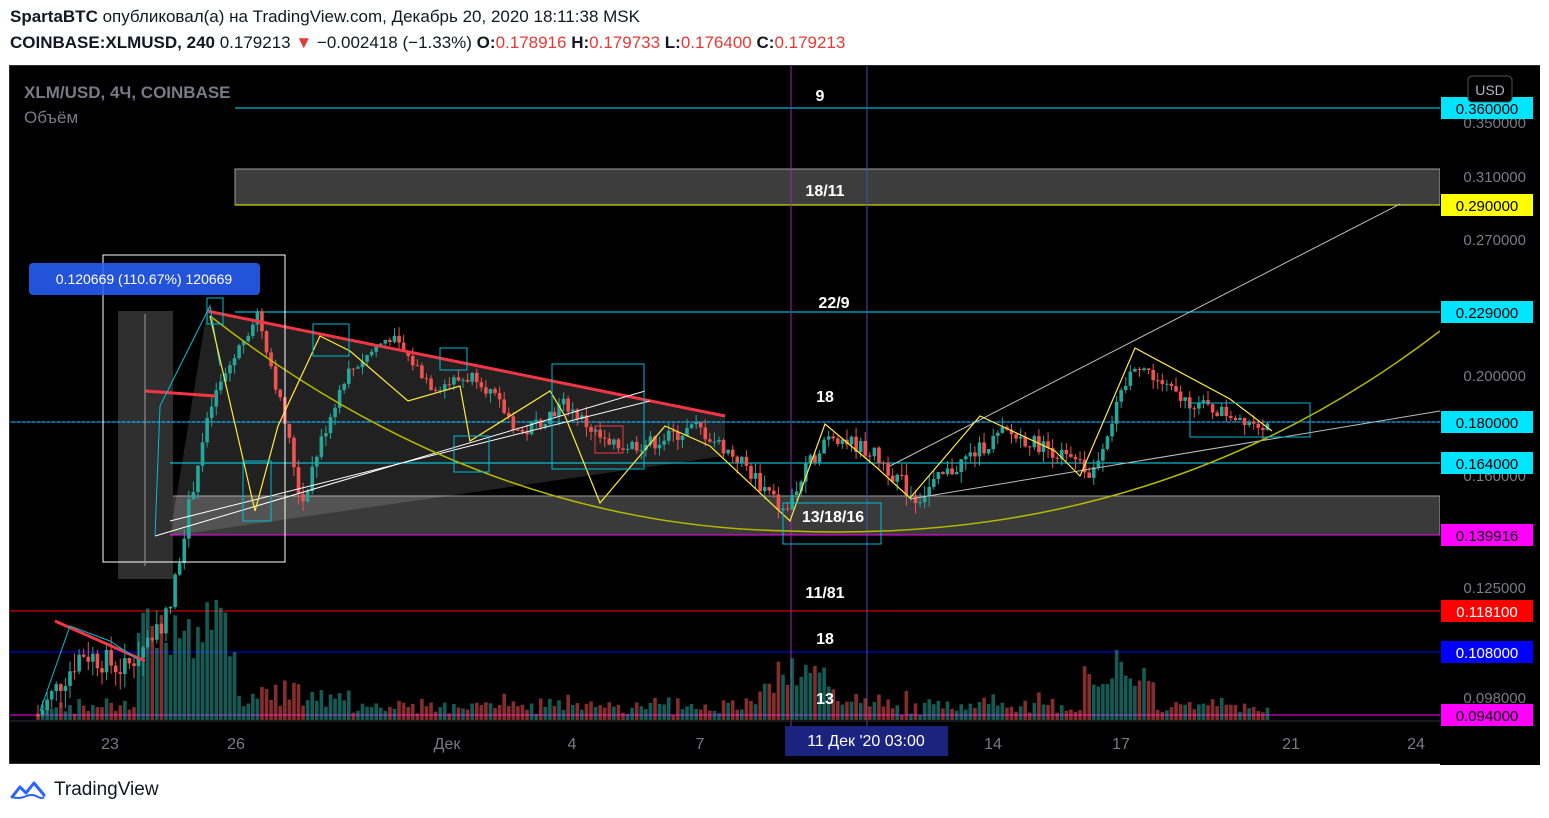 Image resolution: width=1549 pixels, height=818 pixels. What do you see at coordinates (837, 187) in the screenshot?
I see `resistance-zone` at bounding box center [837, 187].